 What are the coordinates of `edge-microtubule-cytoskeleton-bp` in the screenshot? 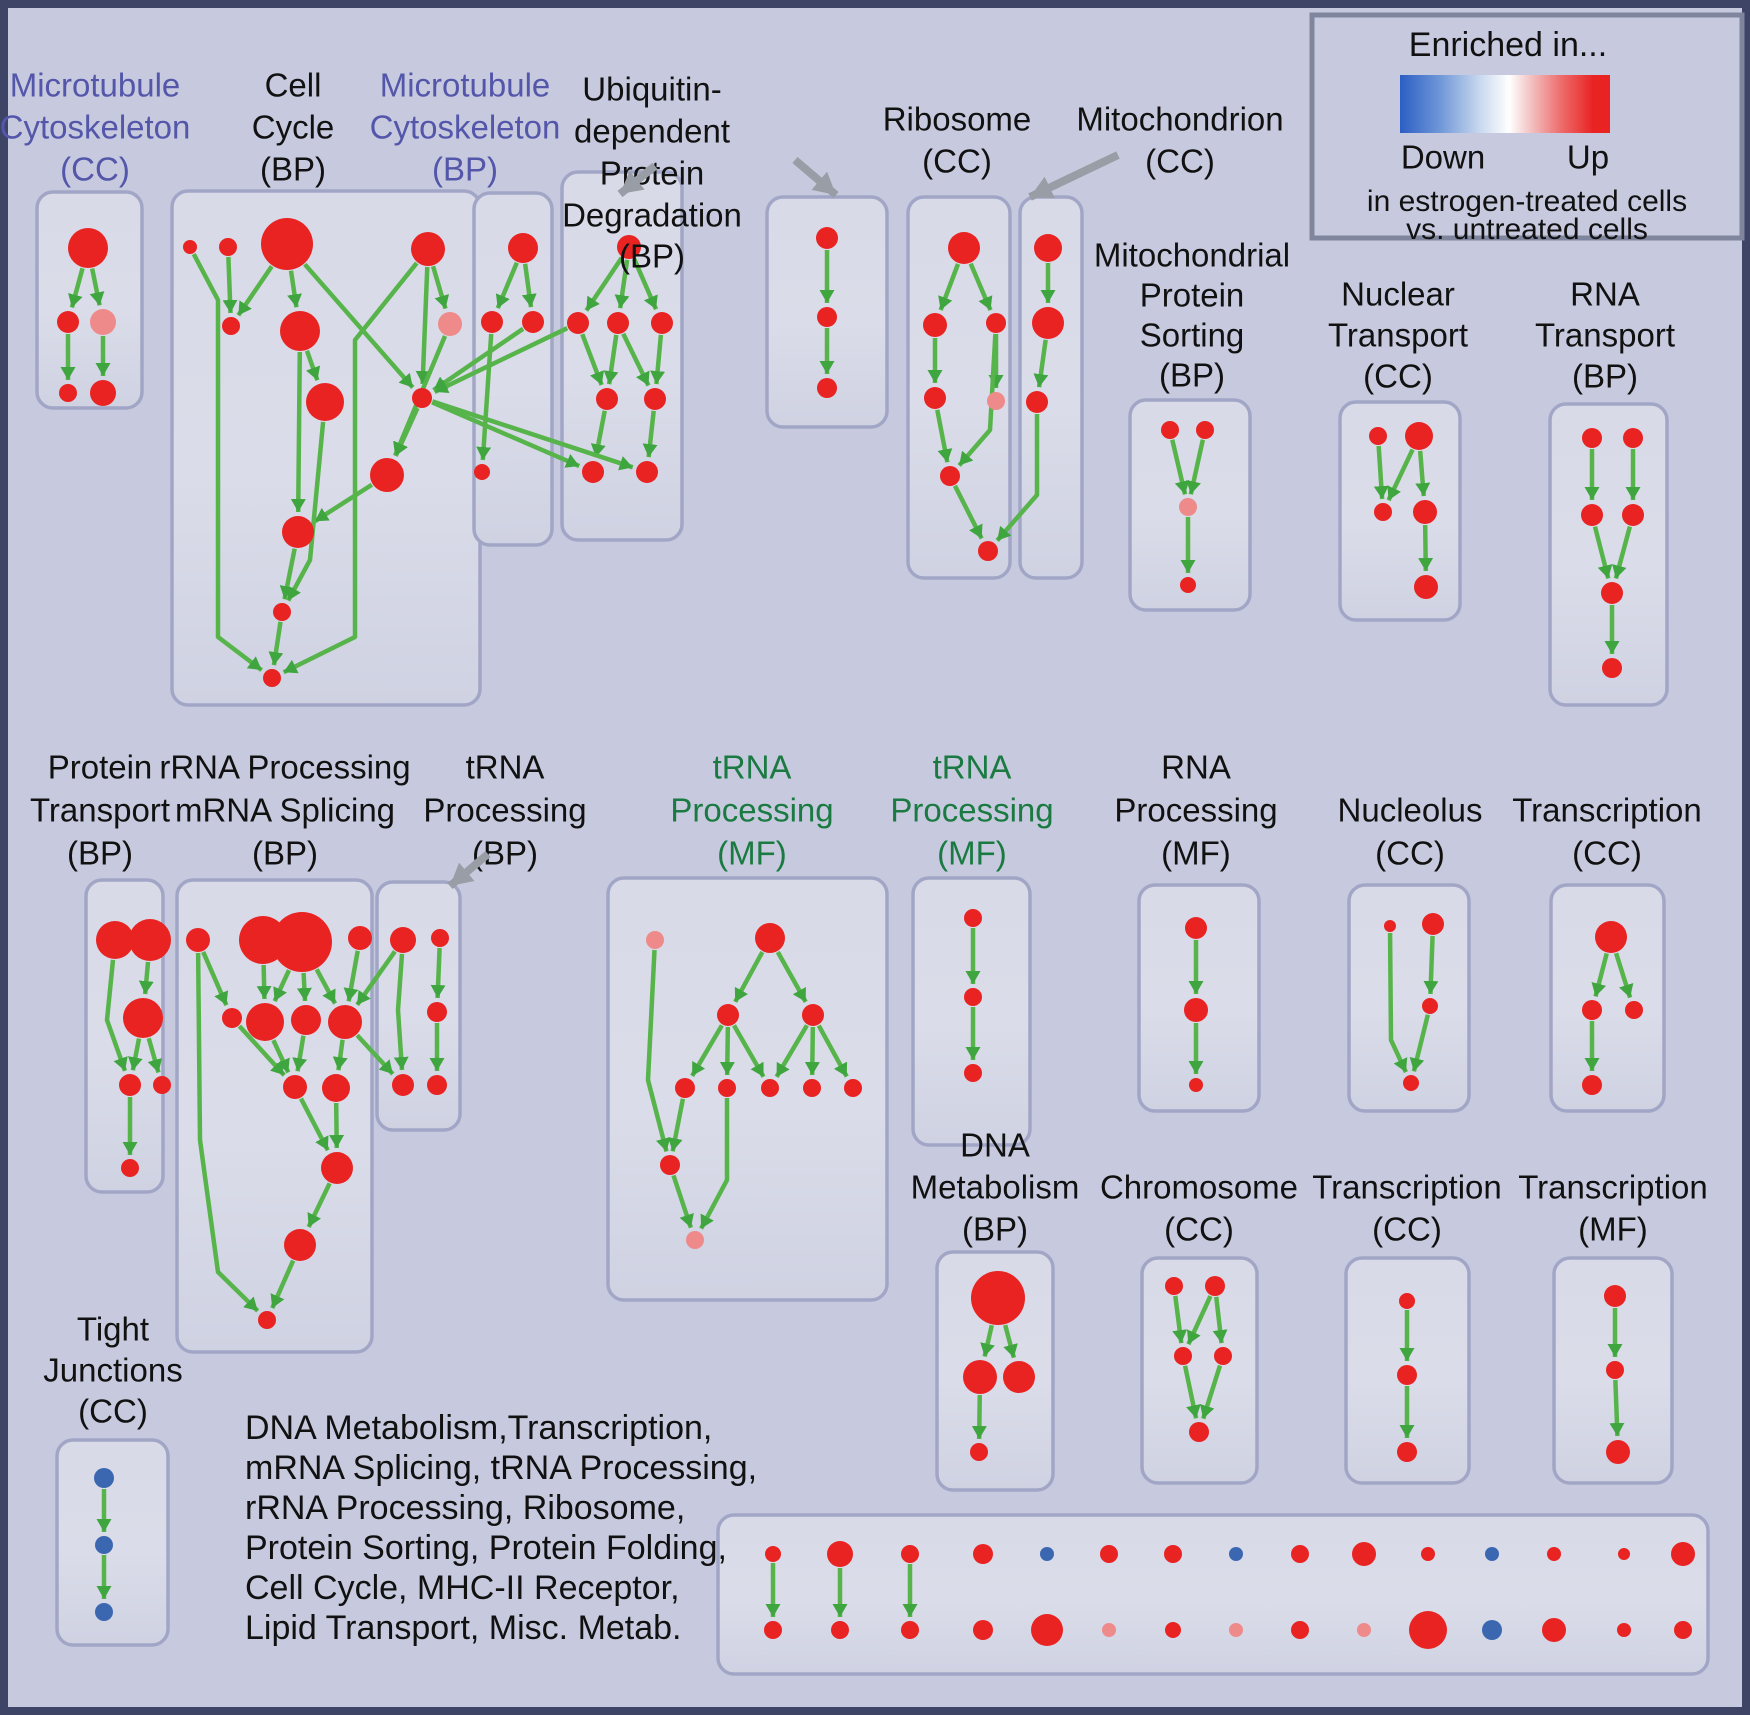 It's located at (507, 285).